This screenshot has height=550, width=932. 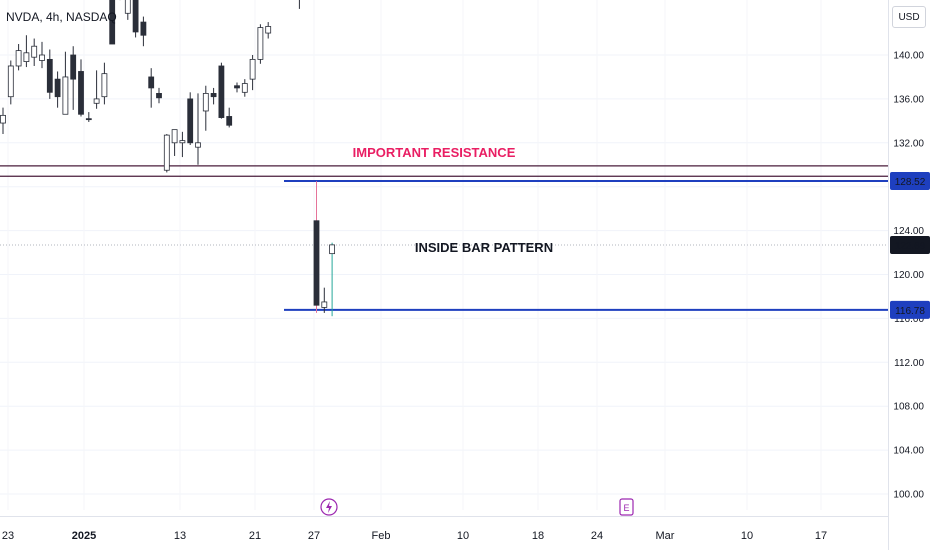 I want to click on price-label-high: 128.52, so click(x=910, y=182).